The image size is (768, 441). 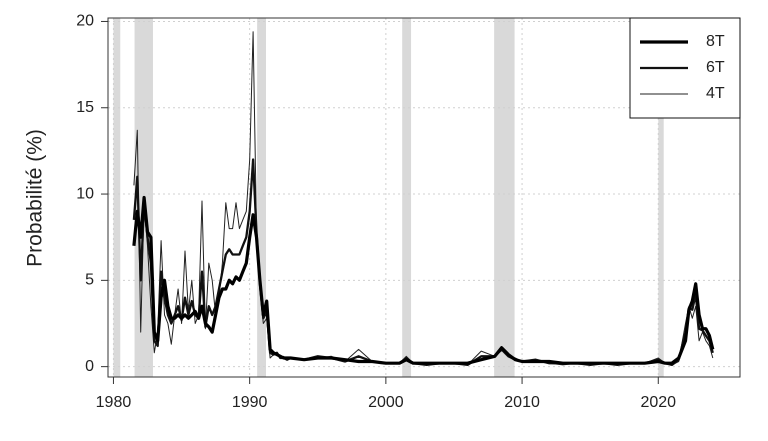 What do you see at coordinates (85, 193) in the screenshot?
I see `y-tick-label: 10` at bounding box center [85, 193].